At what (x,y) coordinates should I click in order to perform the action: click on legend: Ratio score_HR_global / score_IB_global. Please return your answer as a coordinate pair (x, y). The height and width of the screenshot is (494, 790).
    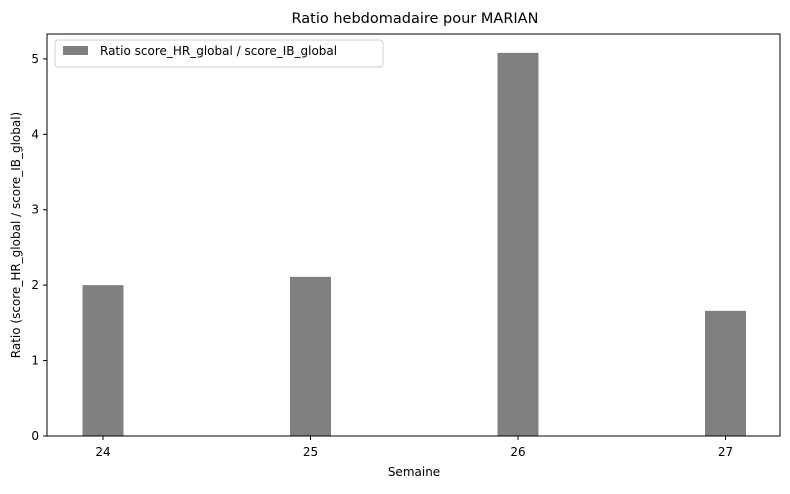
    Looking at the image, I should click on (219, 53).